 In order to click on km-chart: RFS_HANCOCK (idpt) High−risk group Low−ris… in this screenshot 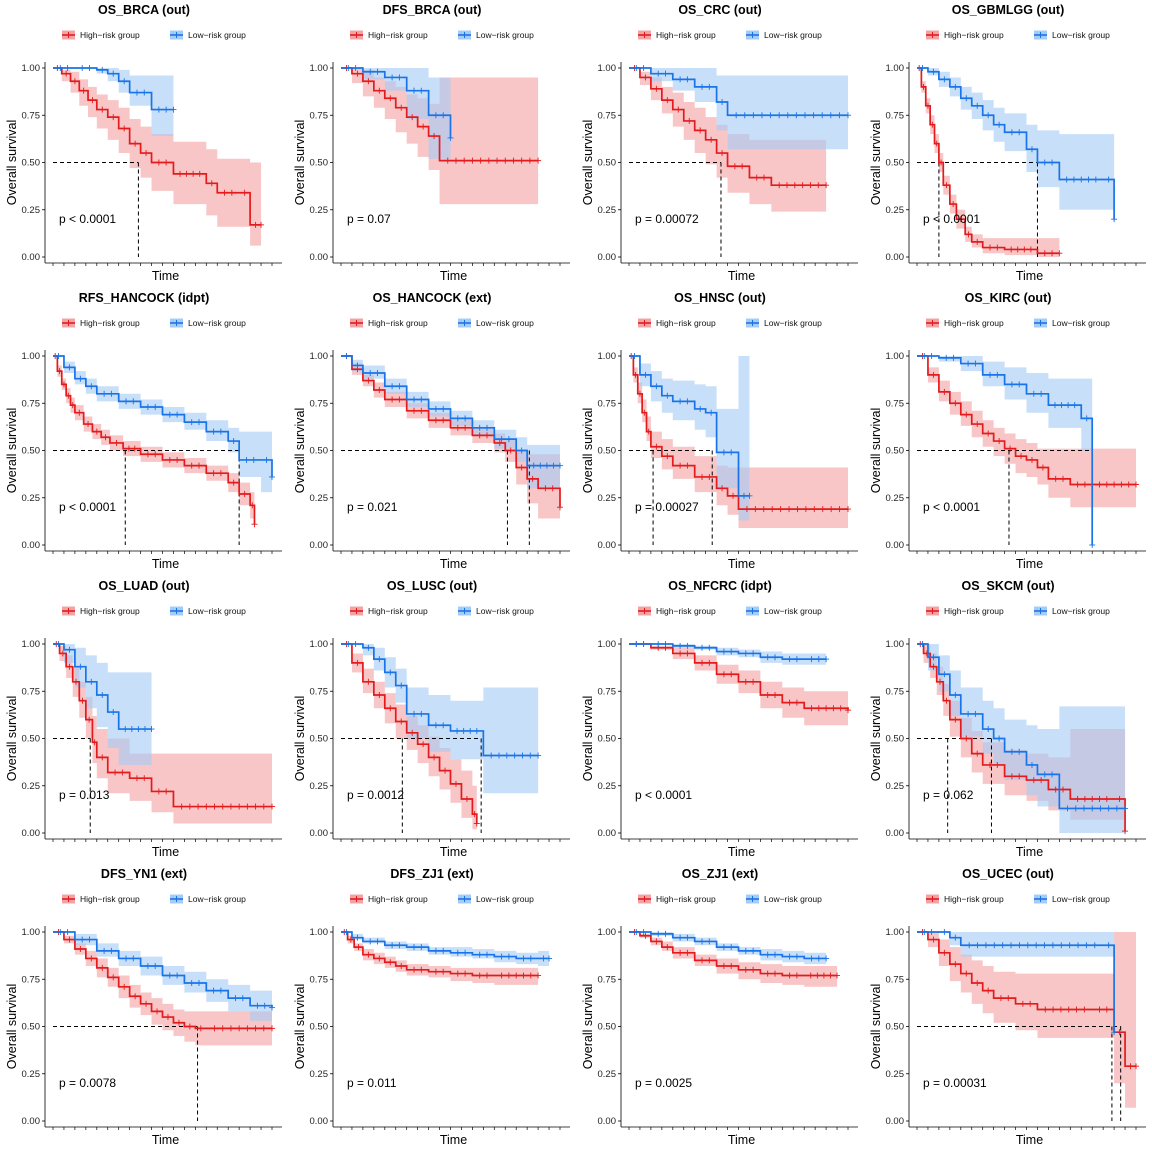, I will do `click(143, 431)`.